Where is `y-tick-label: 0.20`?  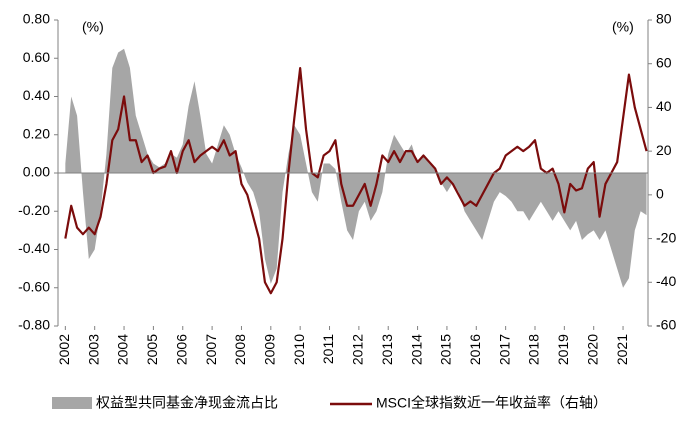
y-tick-label: 0.20 is located at coordinates (36, 133).